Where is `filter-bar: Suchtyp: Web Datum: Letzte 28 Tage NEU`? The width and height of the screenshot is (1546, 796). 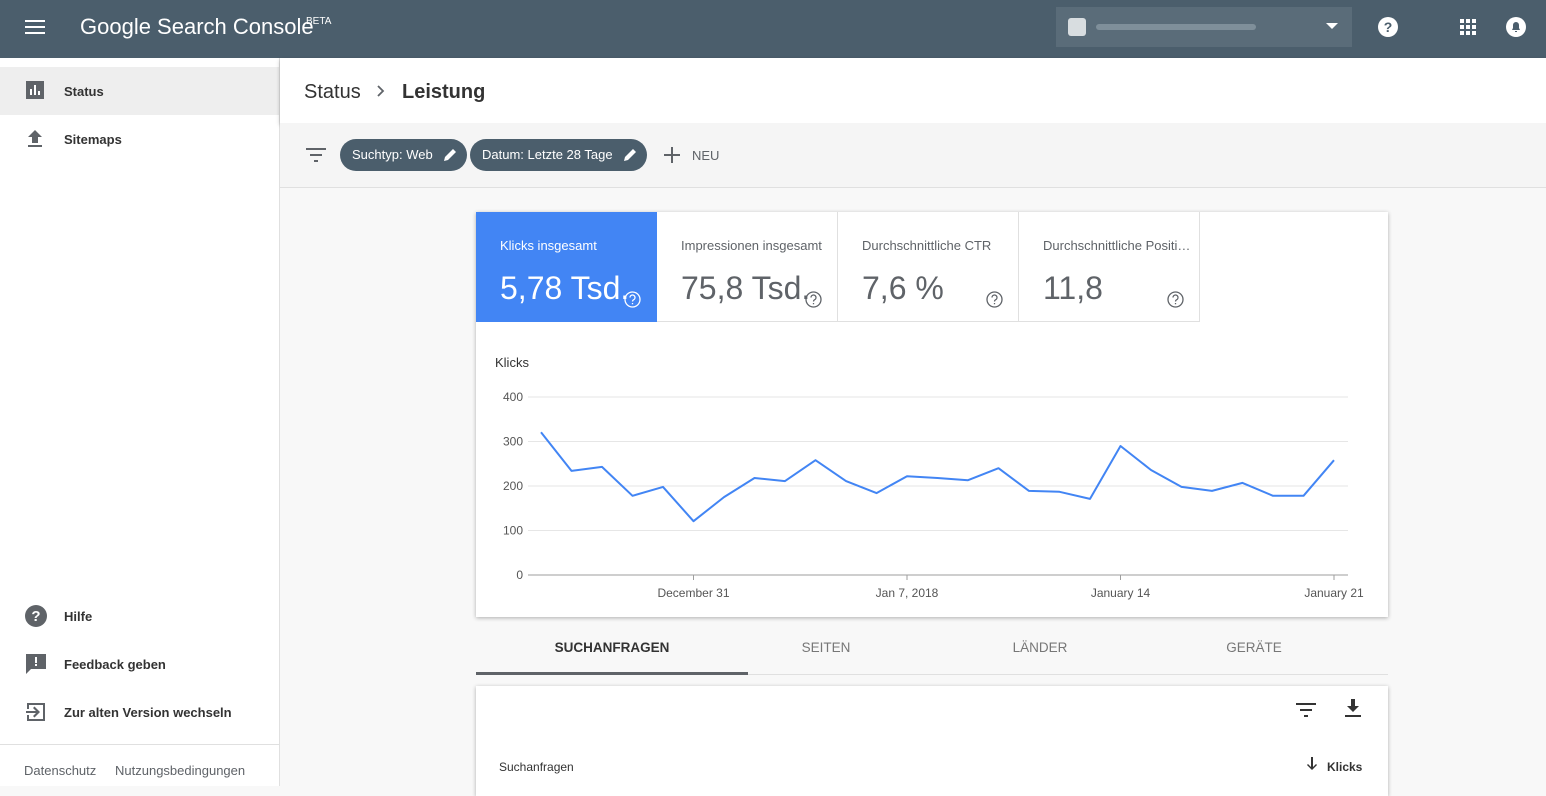
filter-bar: Suchtyp: Web Datum: Letzte 28 Tage NEU is located at coordinates (913, 155).